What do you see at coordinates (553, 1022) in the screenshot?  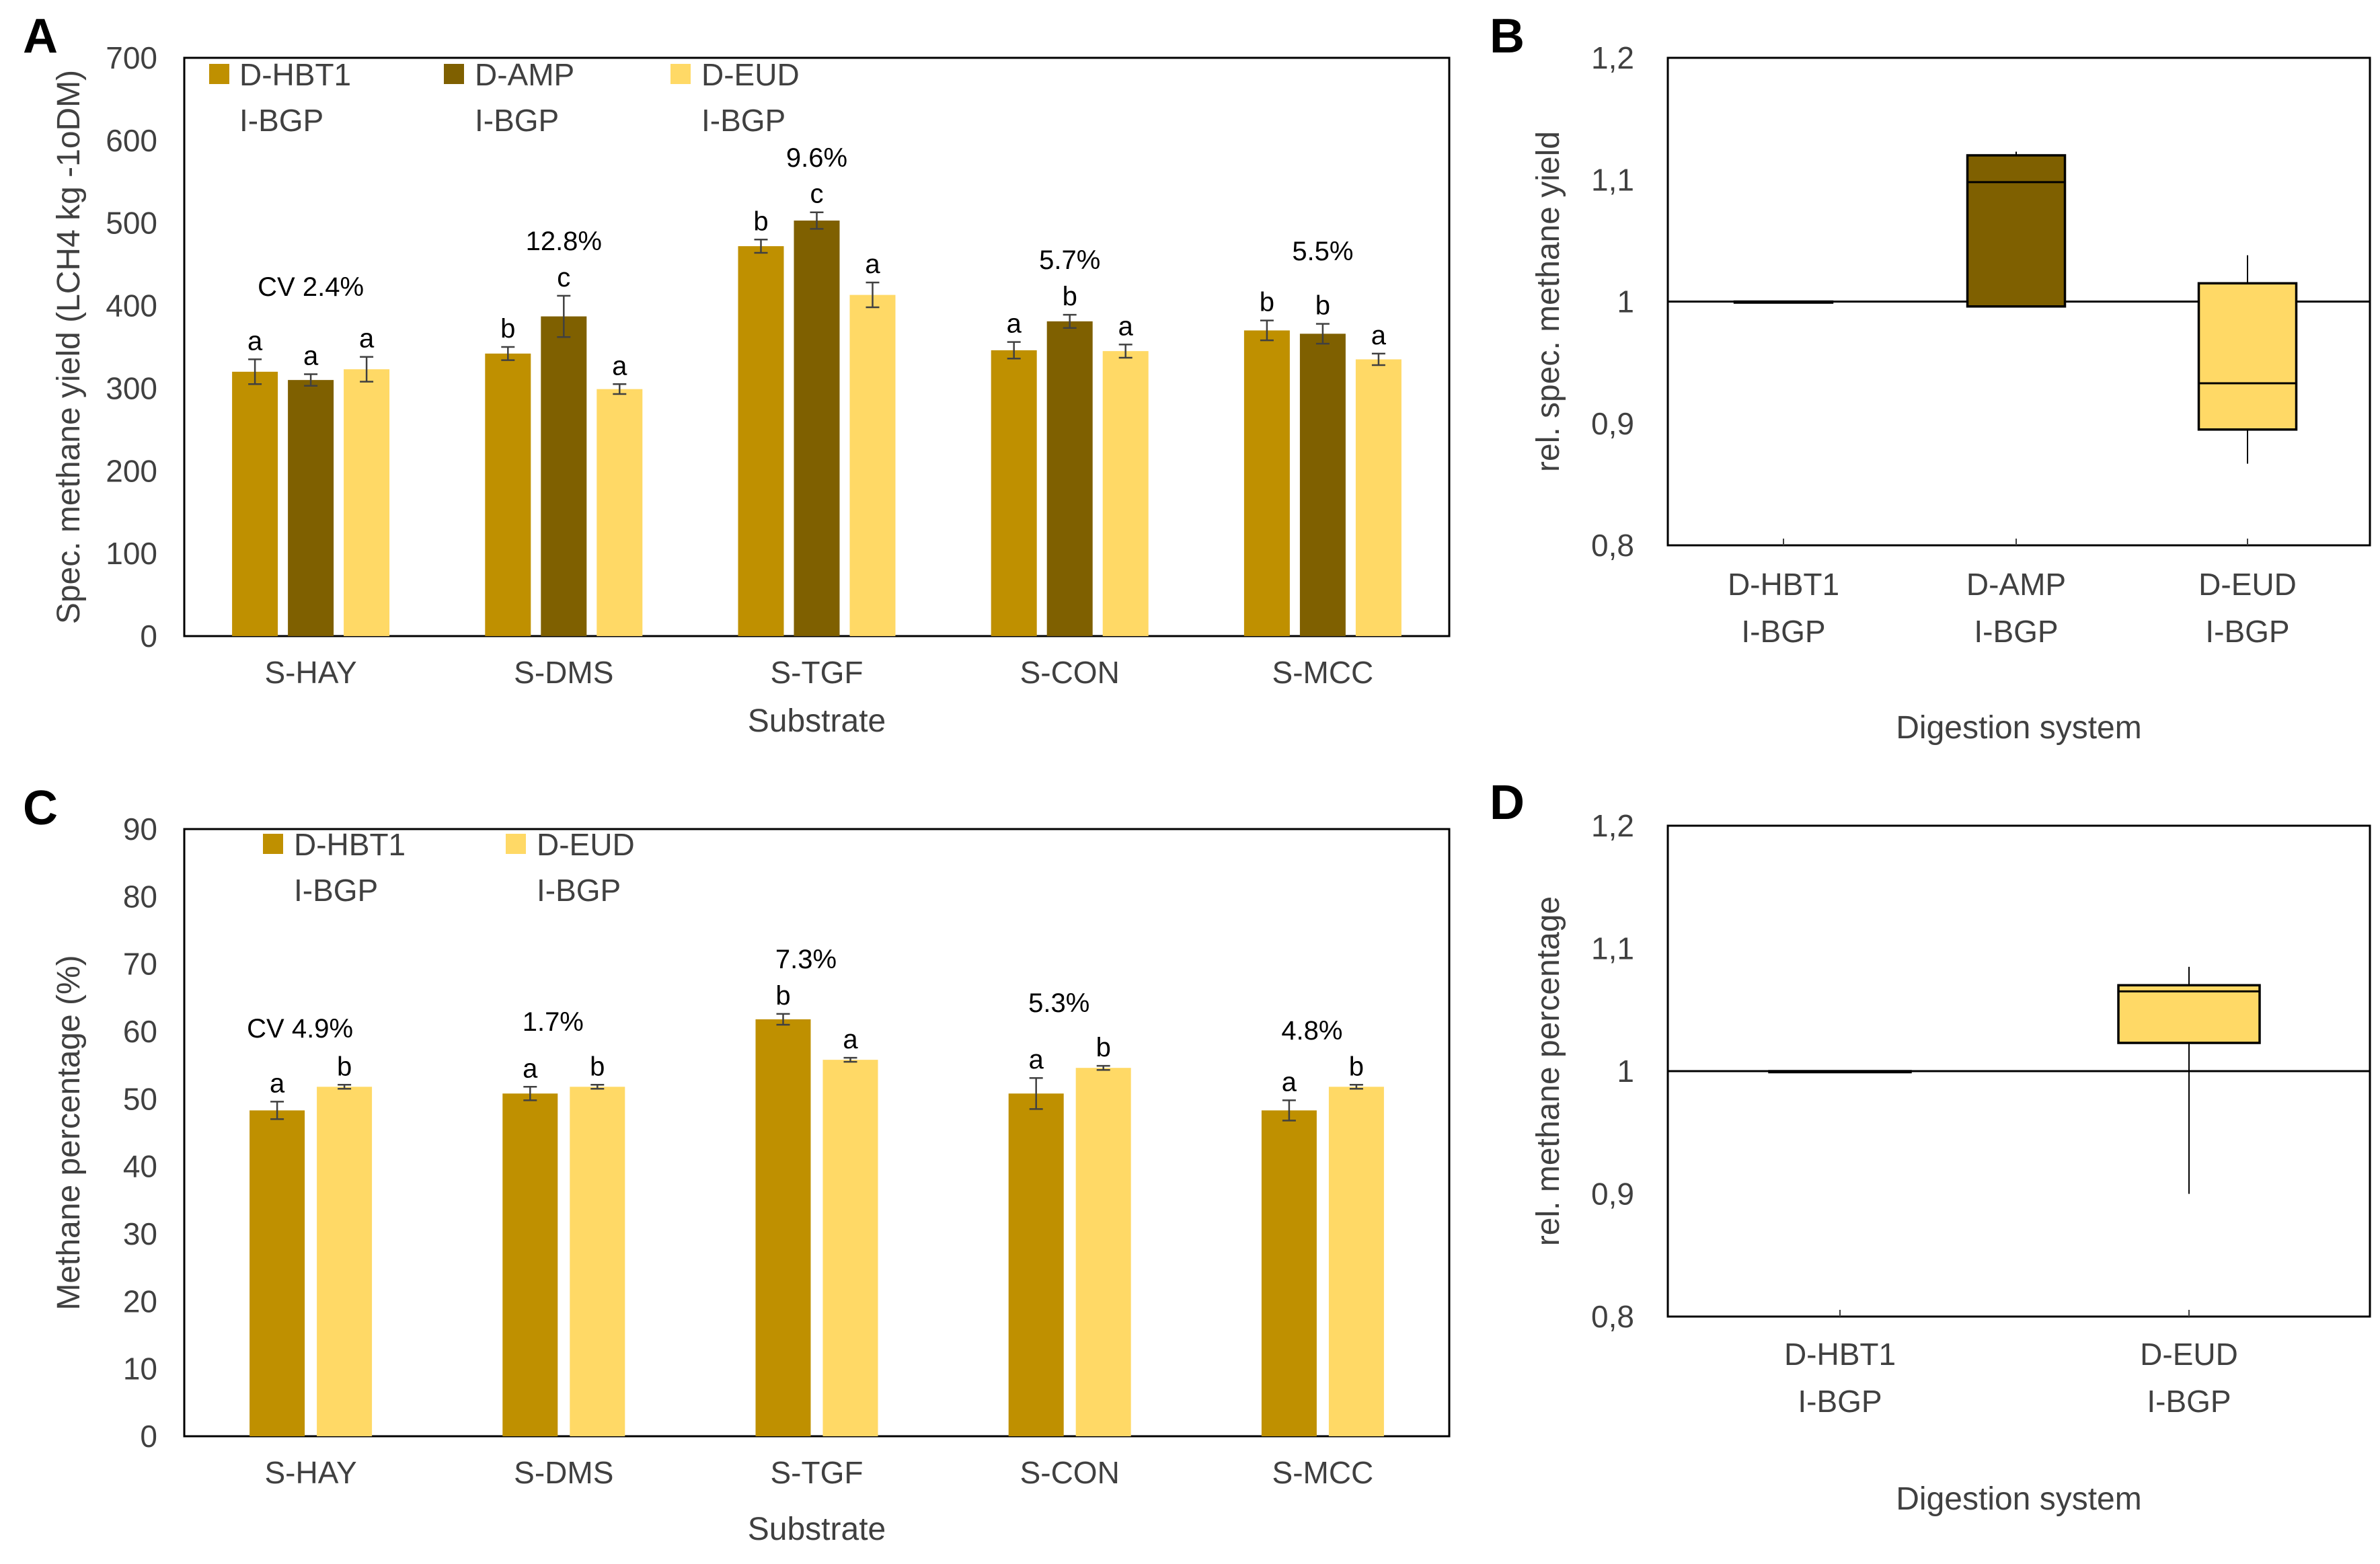 I see `cv-label: 1.7%` at bounding box center [553, 1022].